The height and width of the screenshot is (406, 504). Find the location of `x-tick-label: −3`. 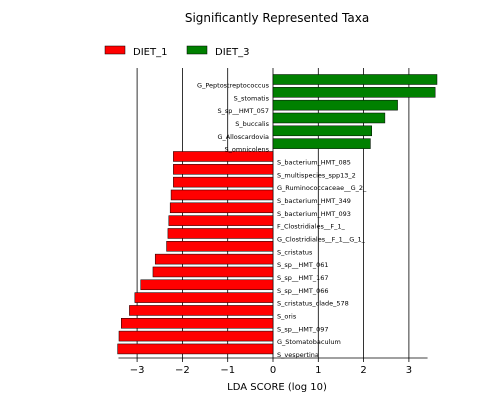

x-tick-label: −3 is located at coordinates (137, 370).